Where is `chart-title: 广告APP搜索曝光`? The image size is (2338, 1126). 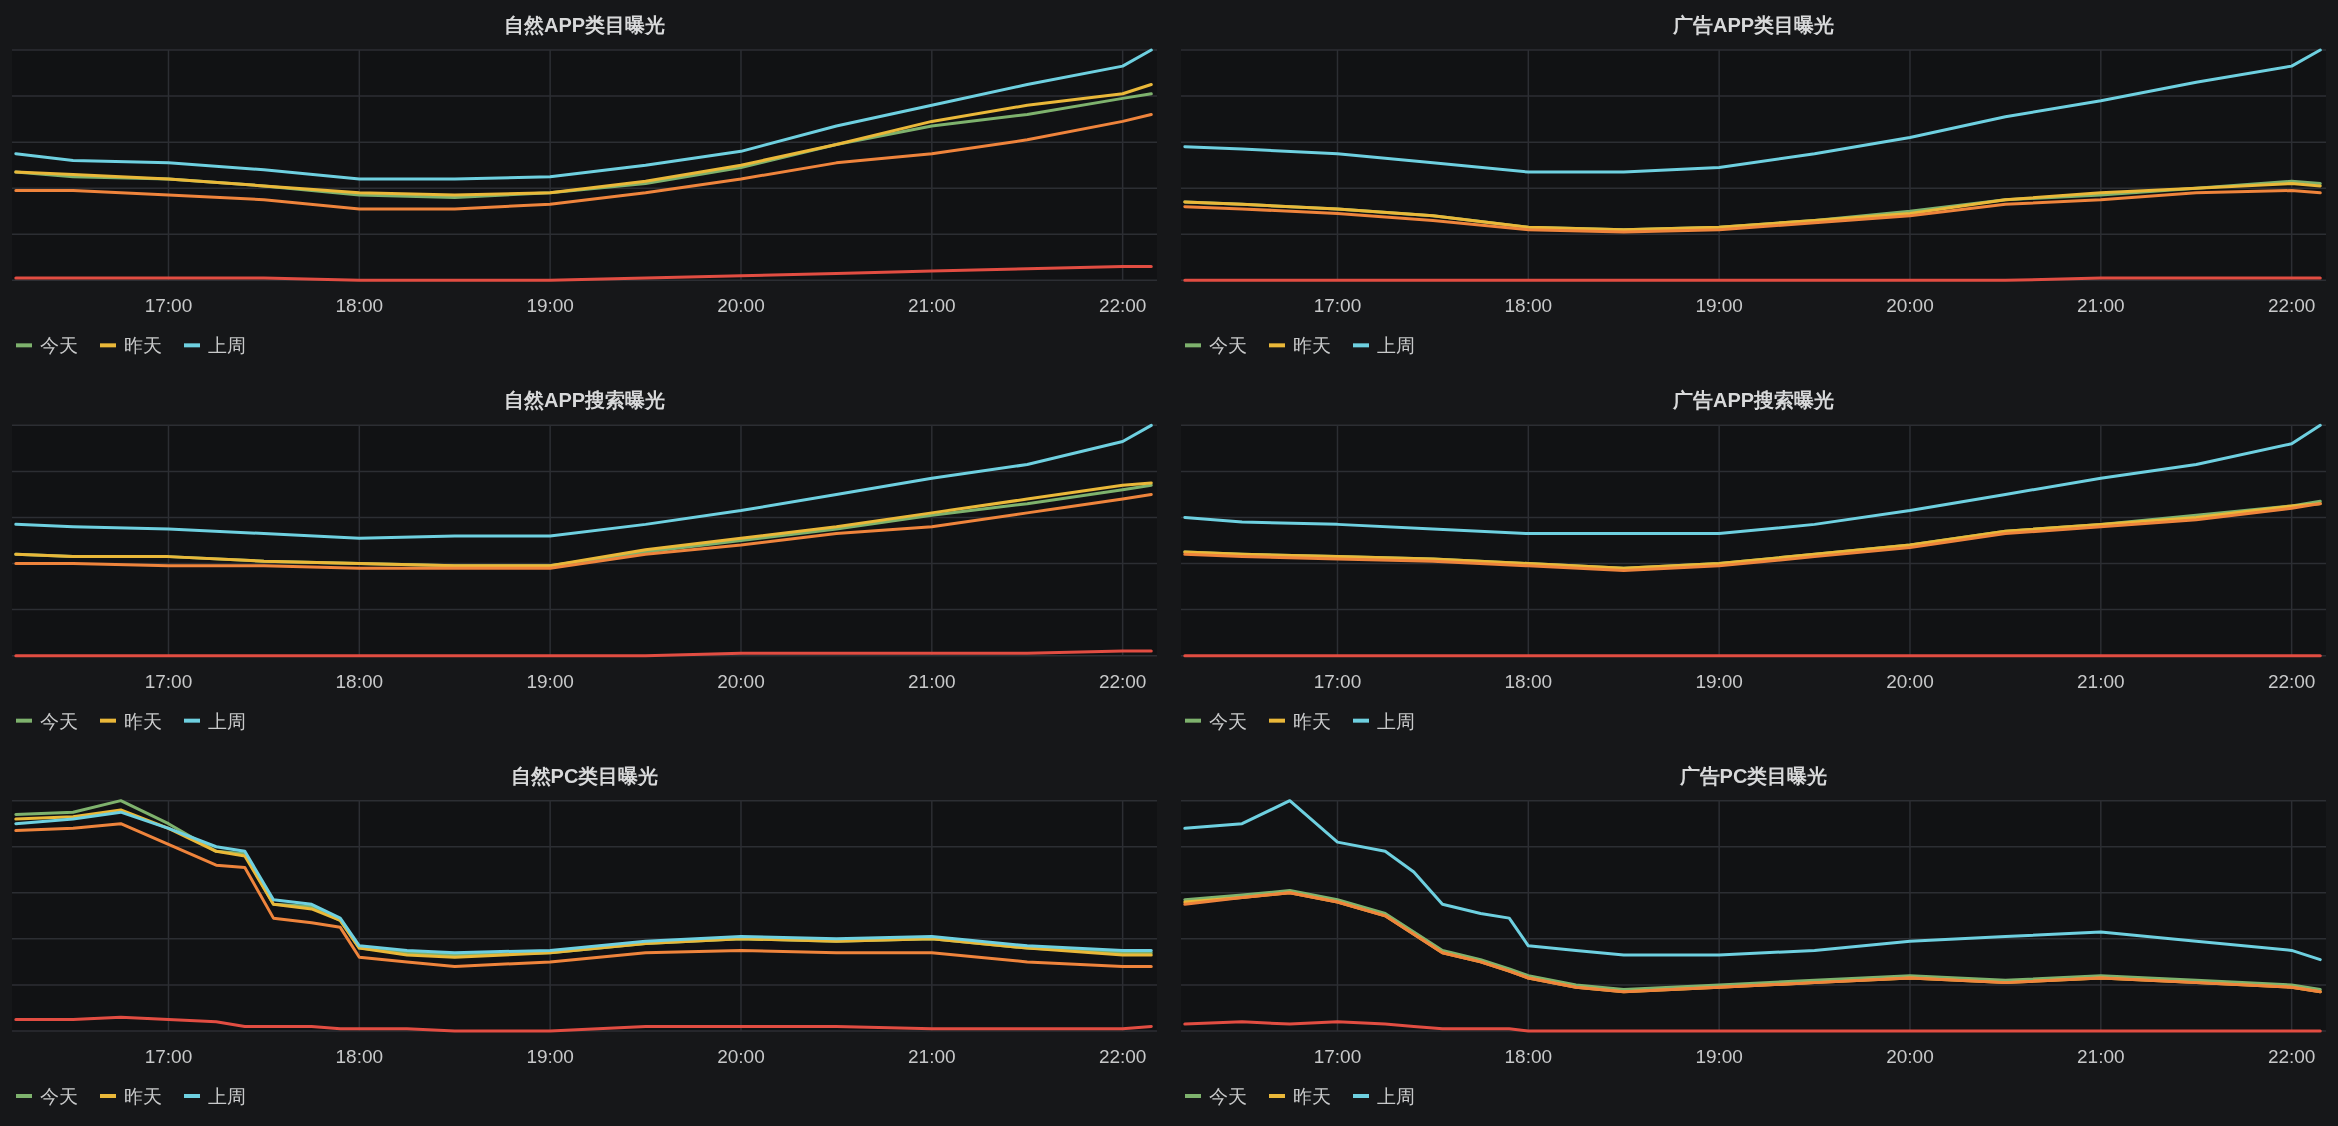
chart-title: 广告APP搜索曝光 is located at coordinates (1753, 400).